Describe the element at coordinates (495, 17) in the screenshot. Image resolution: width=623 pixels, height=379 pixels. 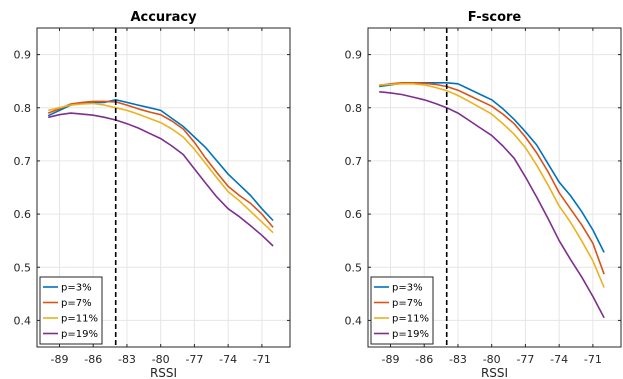
I see `chart-title: F-score` at that location.